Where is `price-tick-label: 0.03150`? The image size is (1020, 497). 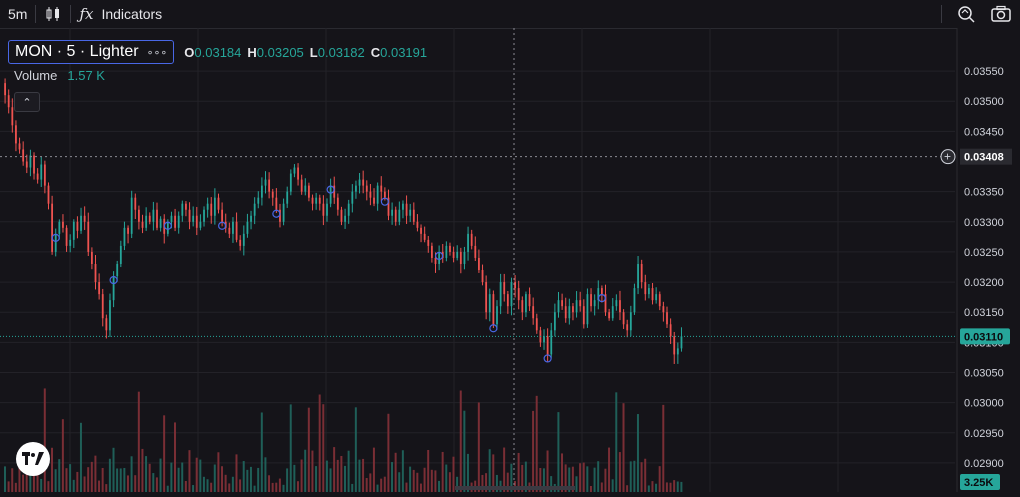 price-tick-label: 0.03150 is located at coordinates (984, 313).